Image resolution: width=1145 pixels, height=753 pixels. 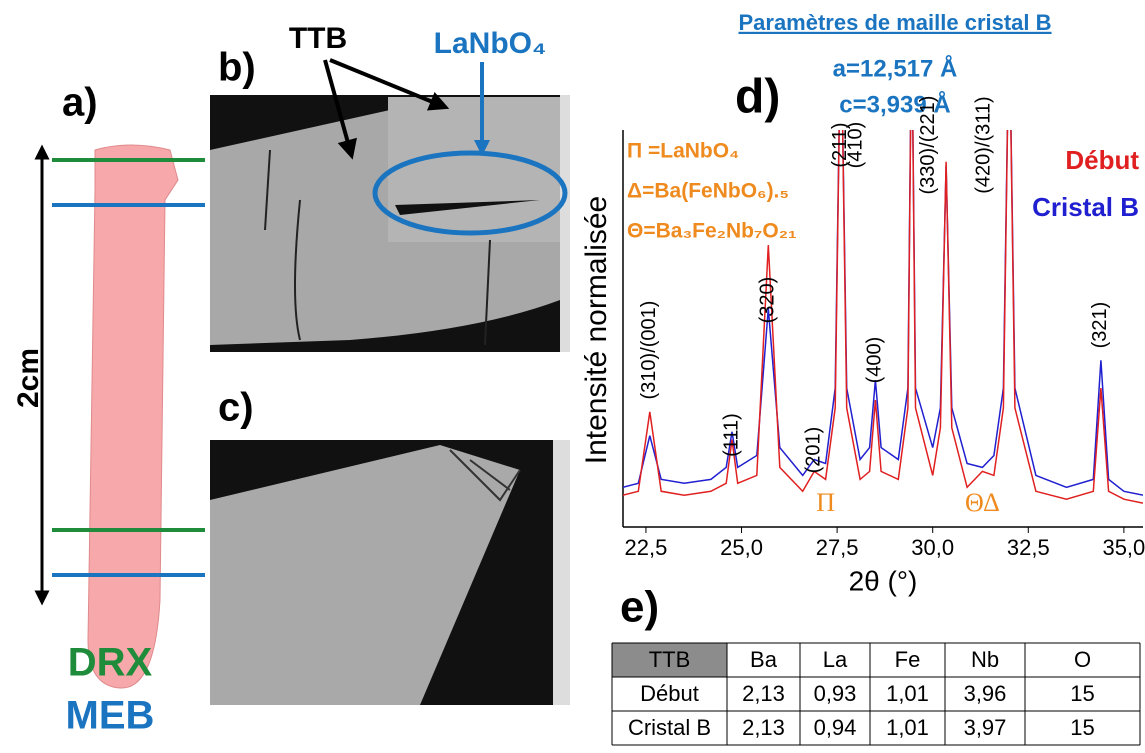 I want to click on peak-label: (410), so click(x=856, y=145).